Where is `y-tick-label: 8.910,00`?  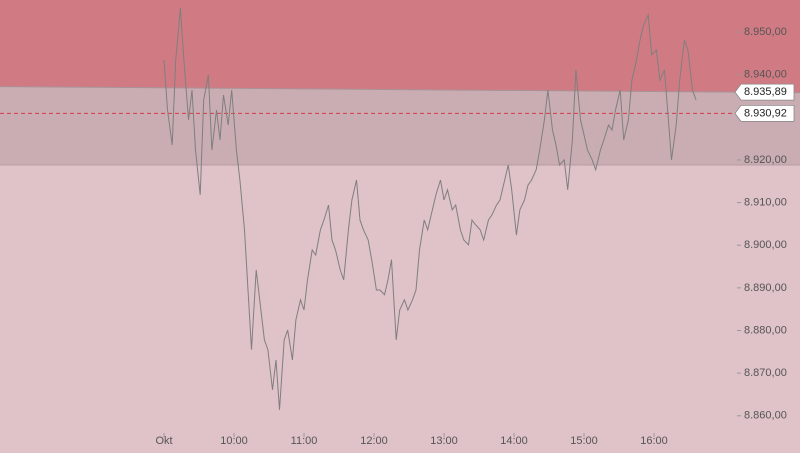
y-tick-label: 8.910,00 is located at coordinates (765, 202).